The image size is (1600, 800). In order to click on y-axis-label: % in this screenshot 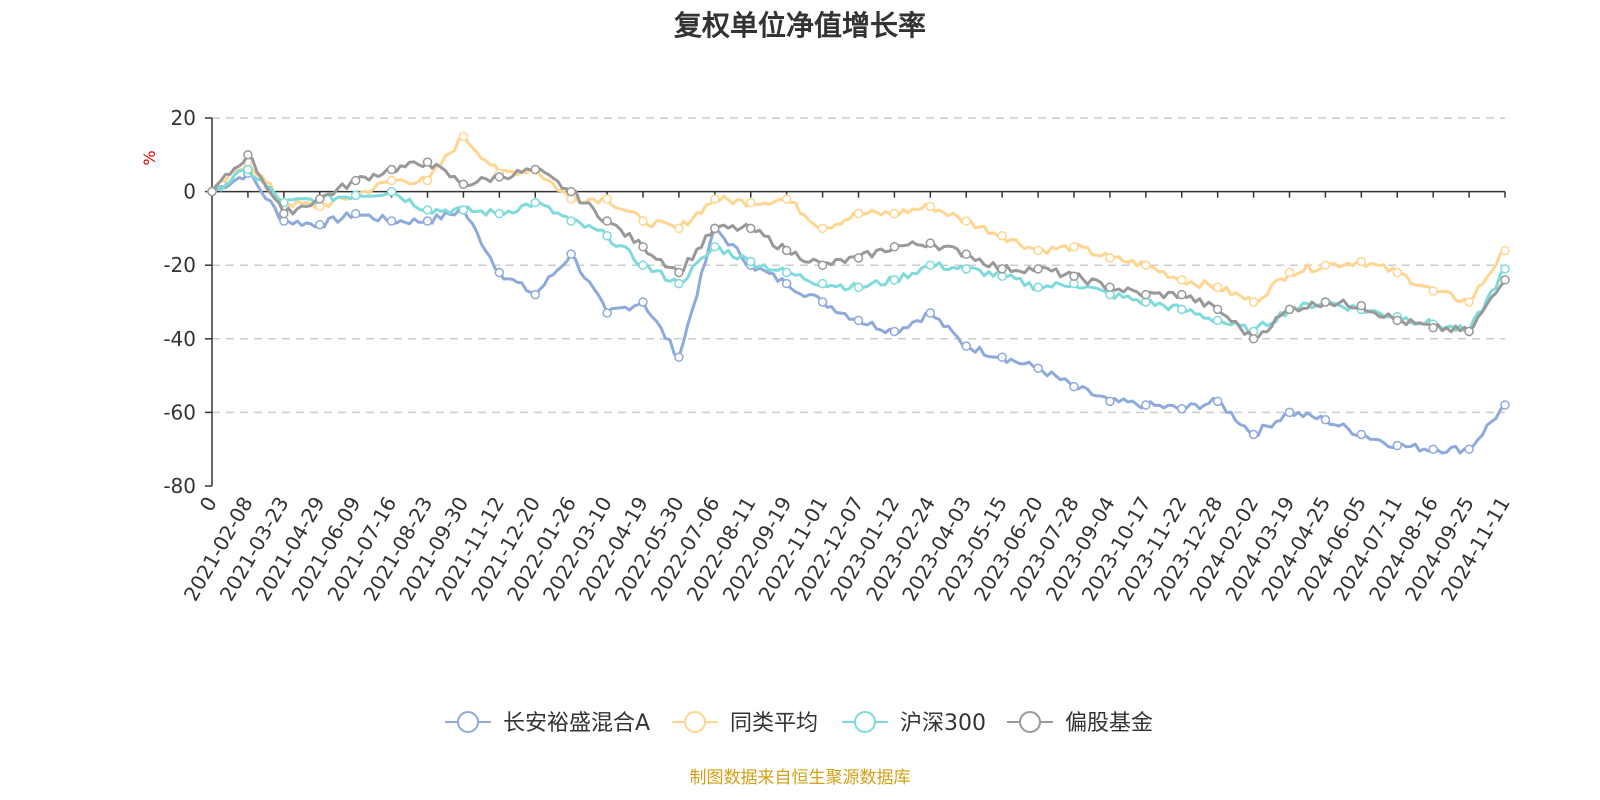, I will do `click(149, 157)`.